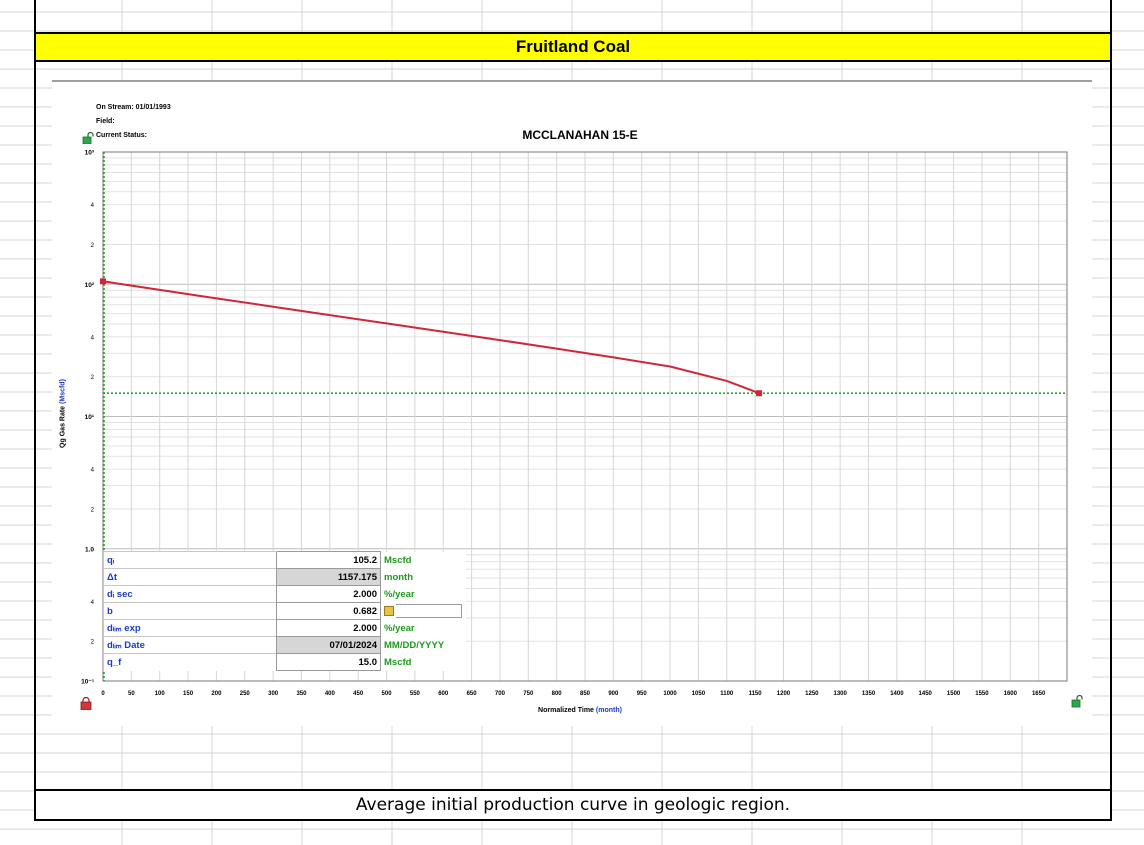  Describe the element at coordinates (1039, 694) in the screenshot. I see `x-tick-label: 1650` at that location.